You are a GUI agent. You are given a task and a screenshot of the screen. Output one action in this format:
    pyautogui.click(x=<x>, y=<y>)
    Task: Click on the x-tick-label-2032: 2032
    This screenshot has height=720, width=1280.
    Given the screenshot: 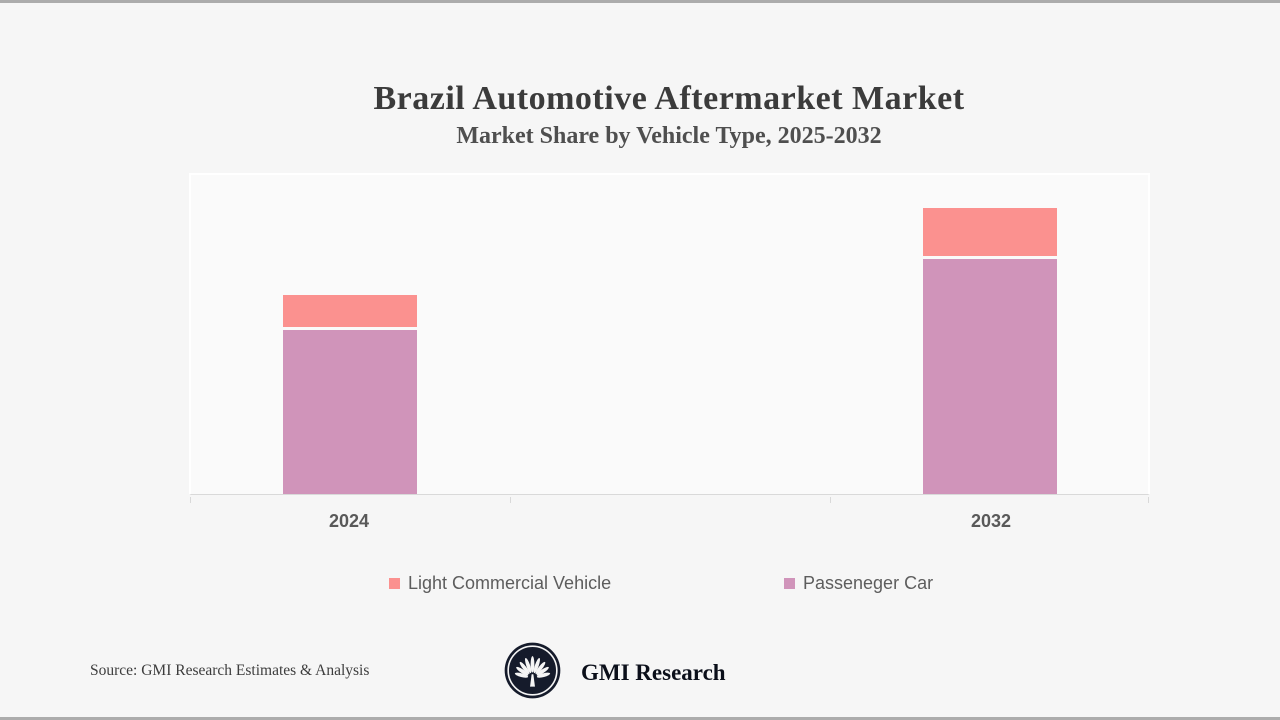 What is the action you would take?
    pyautogui.click(x=991, y=521)
    